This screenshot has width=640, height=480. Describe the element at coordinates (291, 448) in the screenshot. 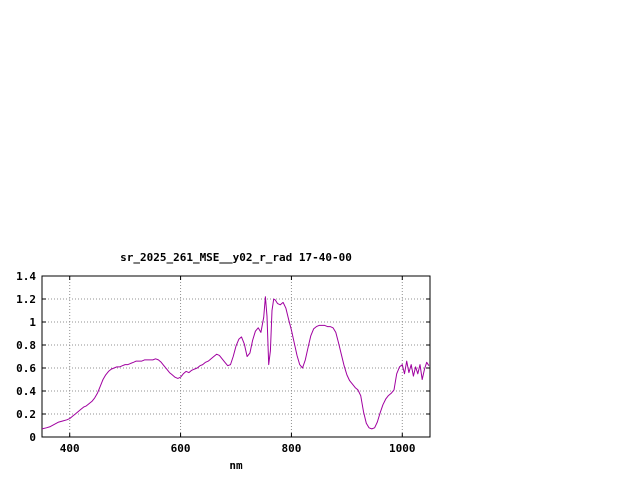

I see `x-tick-label: 800` at that location.